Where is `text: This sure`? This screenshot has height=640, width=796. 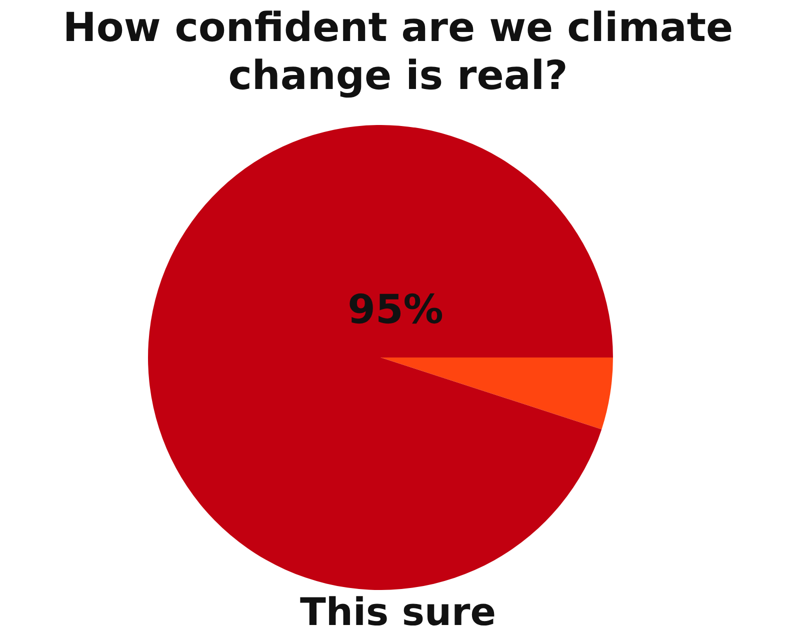
text: This sure is located at coordinates (398, 612).